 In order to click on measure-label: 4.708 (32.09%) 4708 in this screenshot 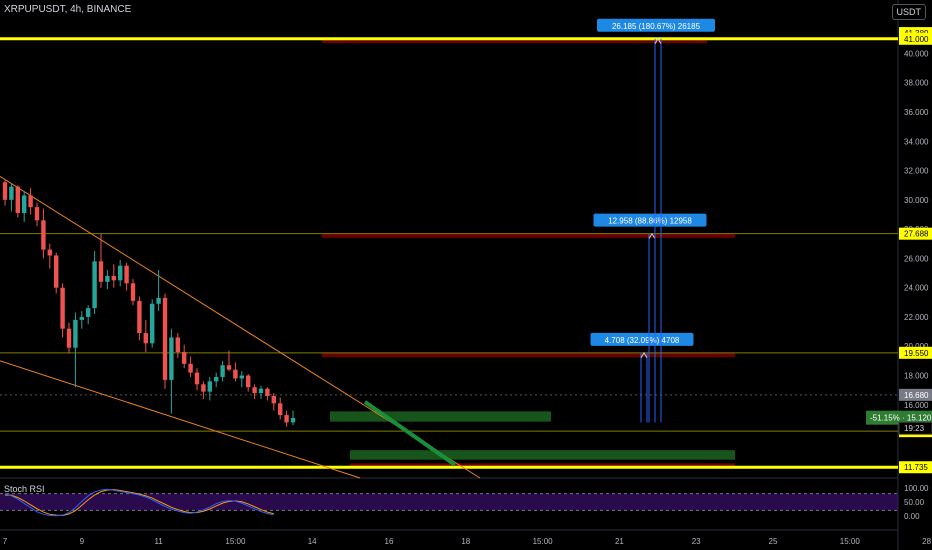, I will do `click(642, 340)`.